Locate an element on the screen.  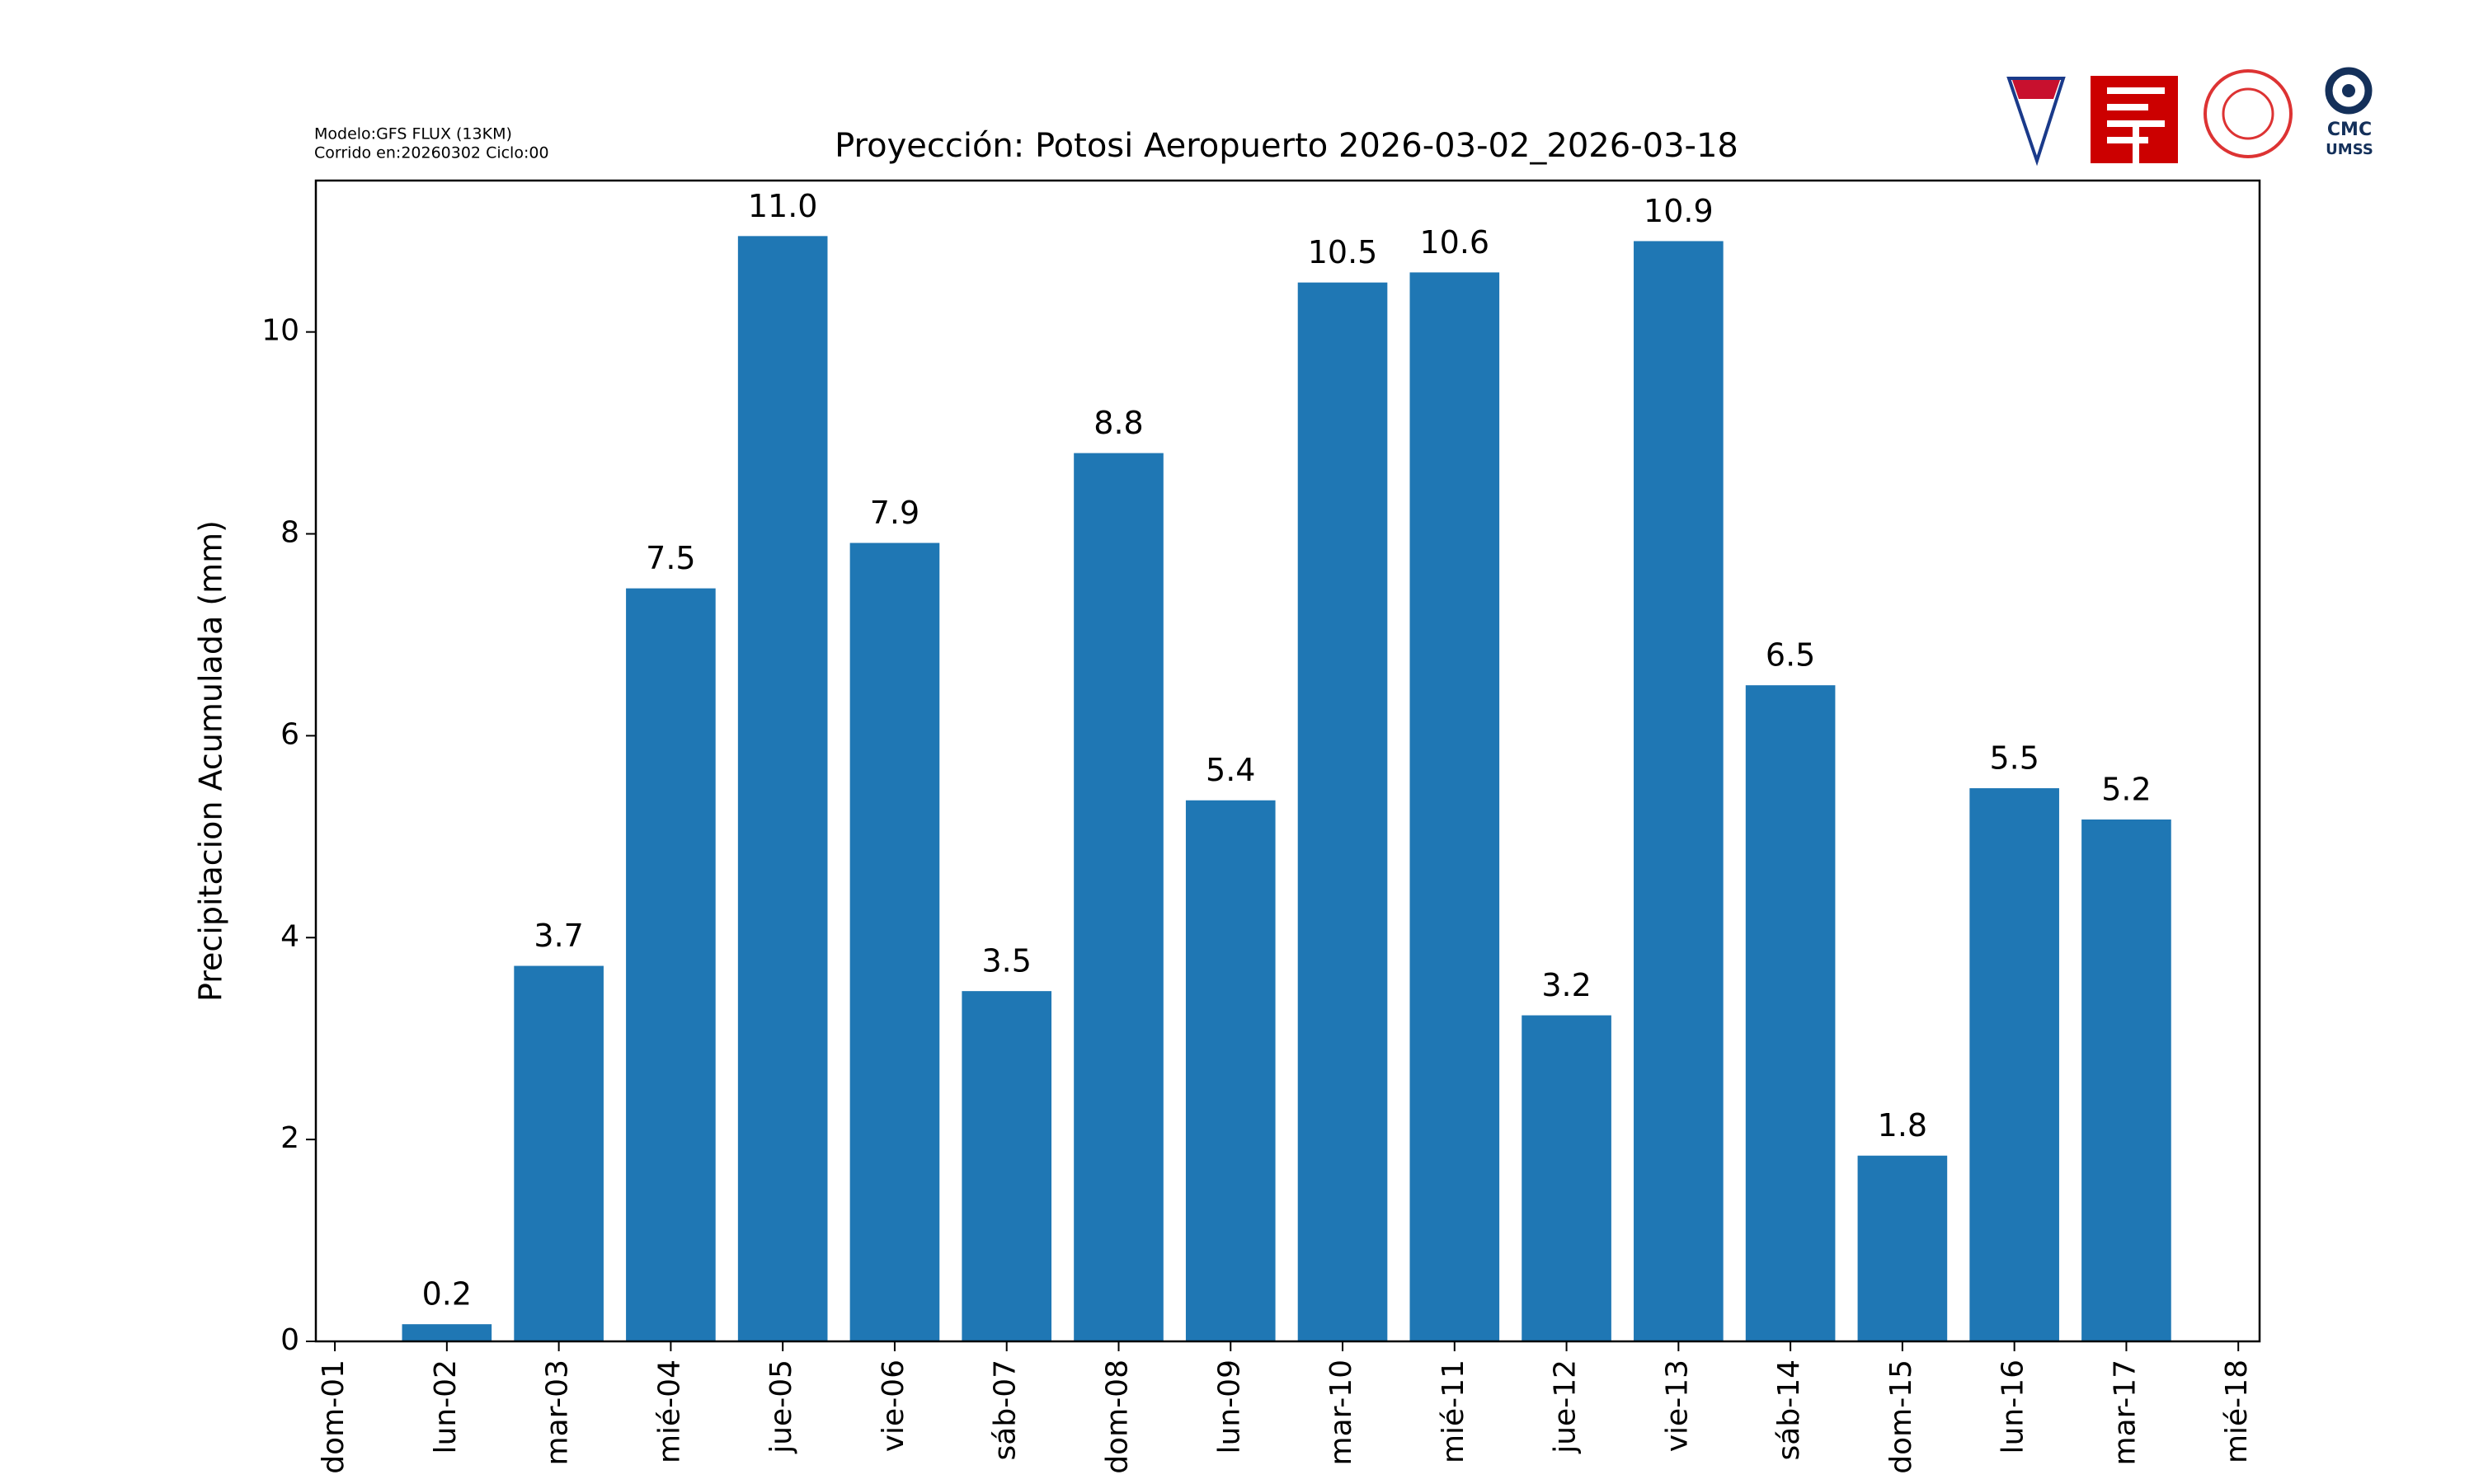
value-label: 5.2 is located at coordinates (2126, 790).